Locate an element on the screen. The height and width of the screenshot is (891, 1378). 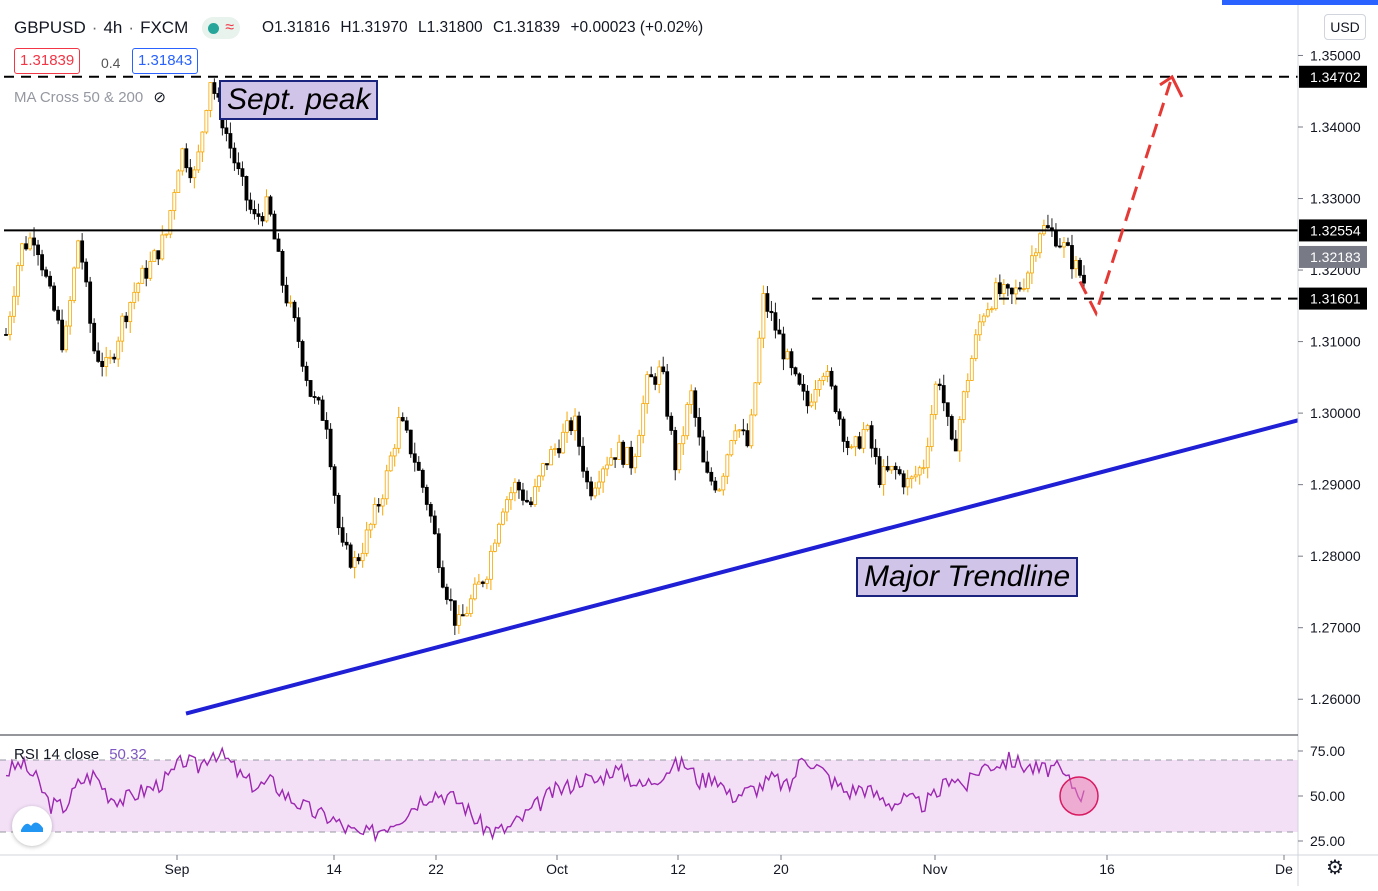
rsi-legend: RSI 14 close 50.32 is located at coordinates (80, 754).